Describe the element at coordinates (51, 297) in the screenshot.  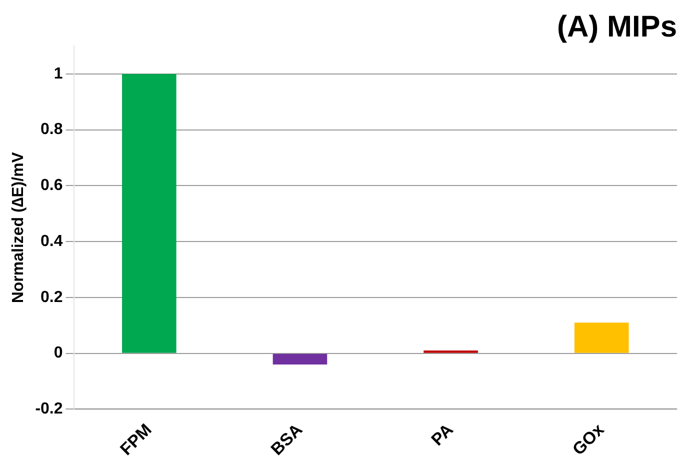
I see `y-tick-label: 0.2` at that location.